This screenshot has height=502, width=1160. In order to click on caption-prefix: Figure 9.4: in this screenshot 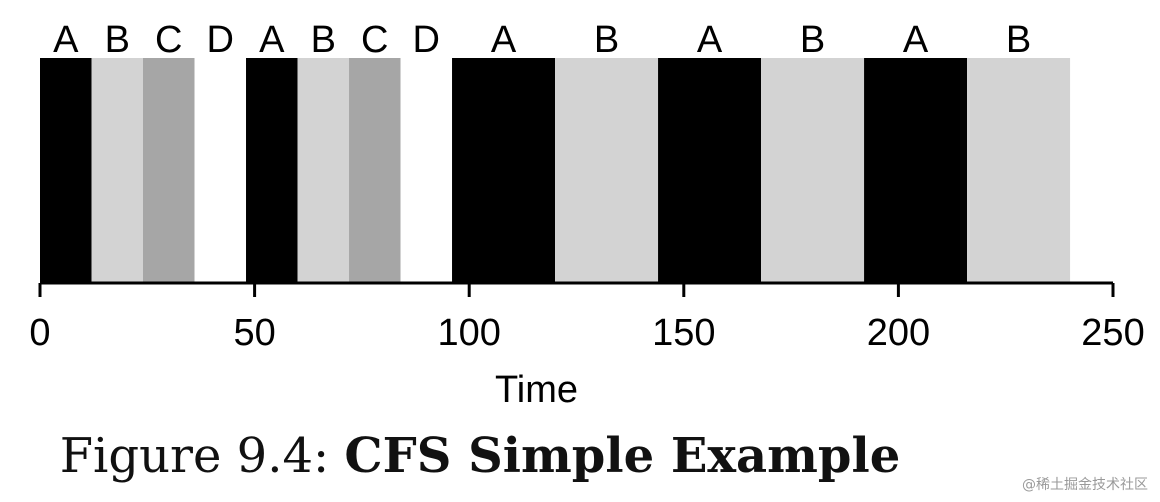, I will do `click(202, 456)`.